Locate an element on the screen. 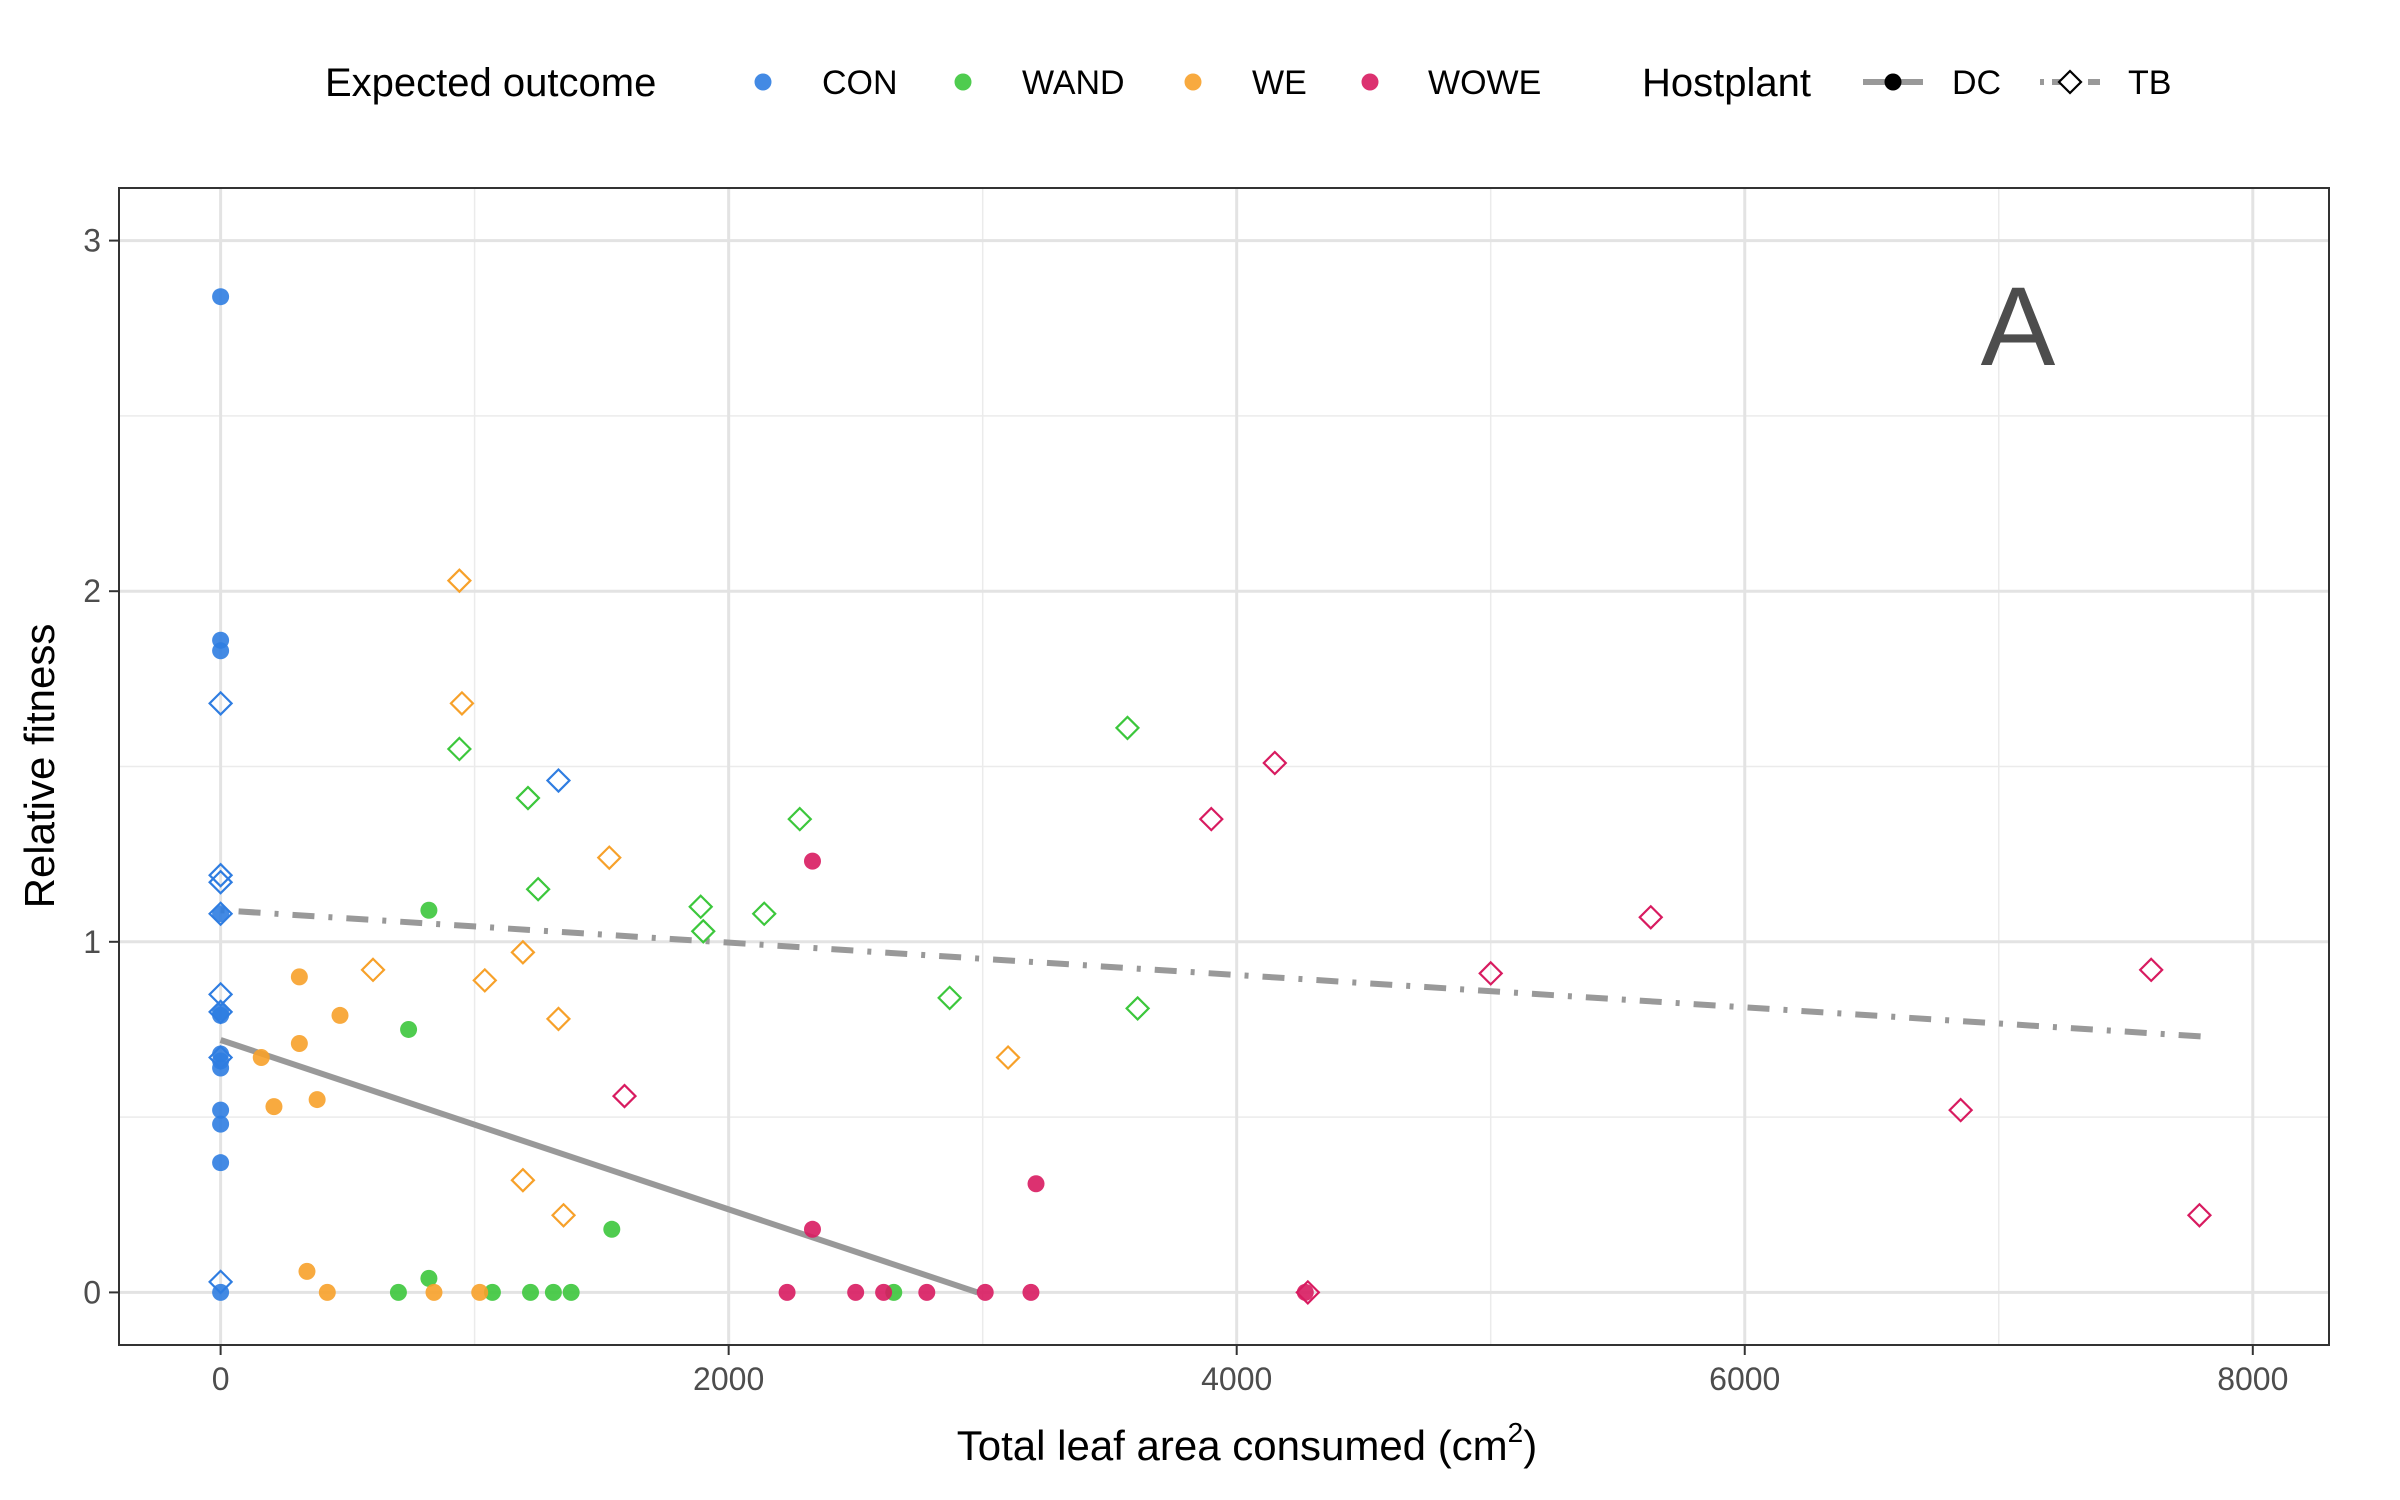 This screenshot has width=2400, height=1500. legend-label-tb: TB is located at coordinates (2149, 83).